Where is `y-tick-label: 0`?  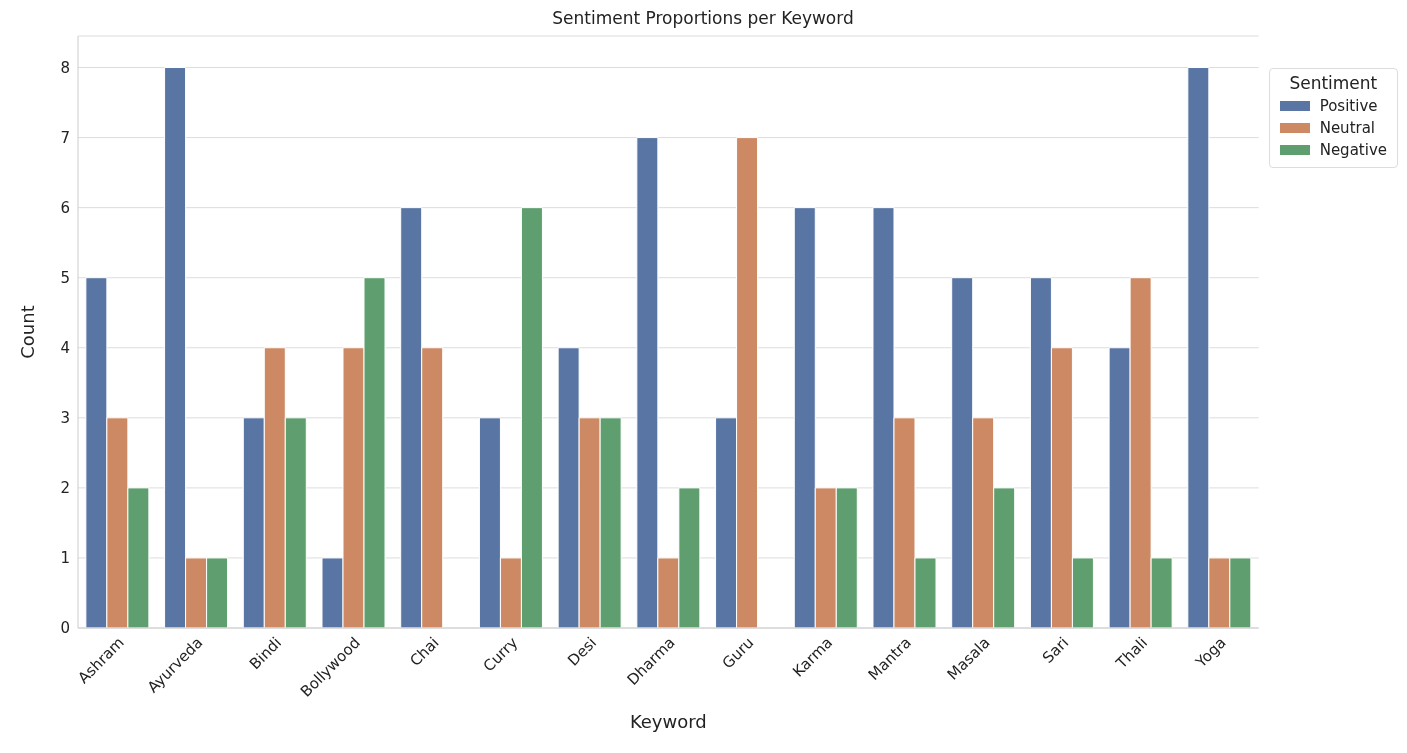 y-tick-label: 0 is located at coordinates (65, 628).